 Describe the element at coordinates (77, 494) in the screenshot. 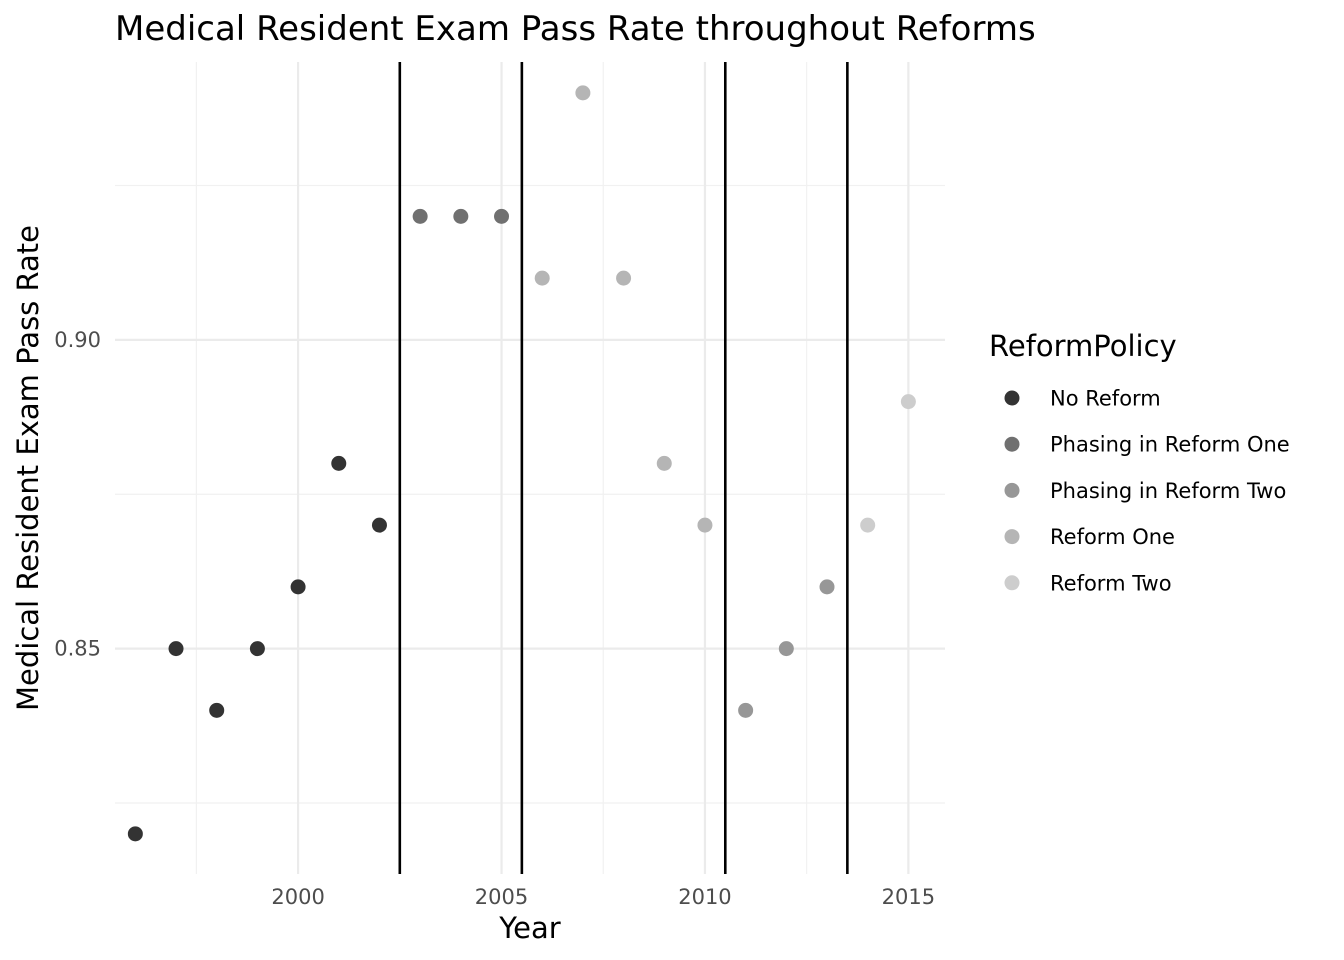

I see `y-tick-labels: 0.85 0.90` at that location.